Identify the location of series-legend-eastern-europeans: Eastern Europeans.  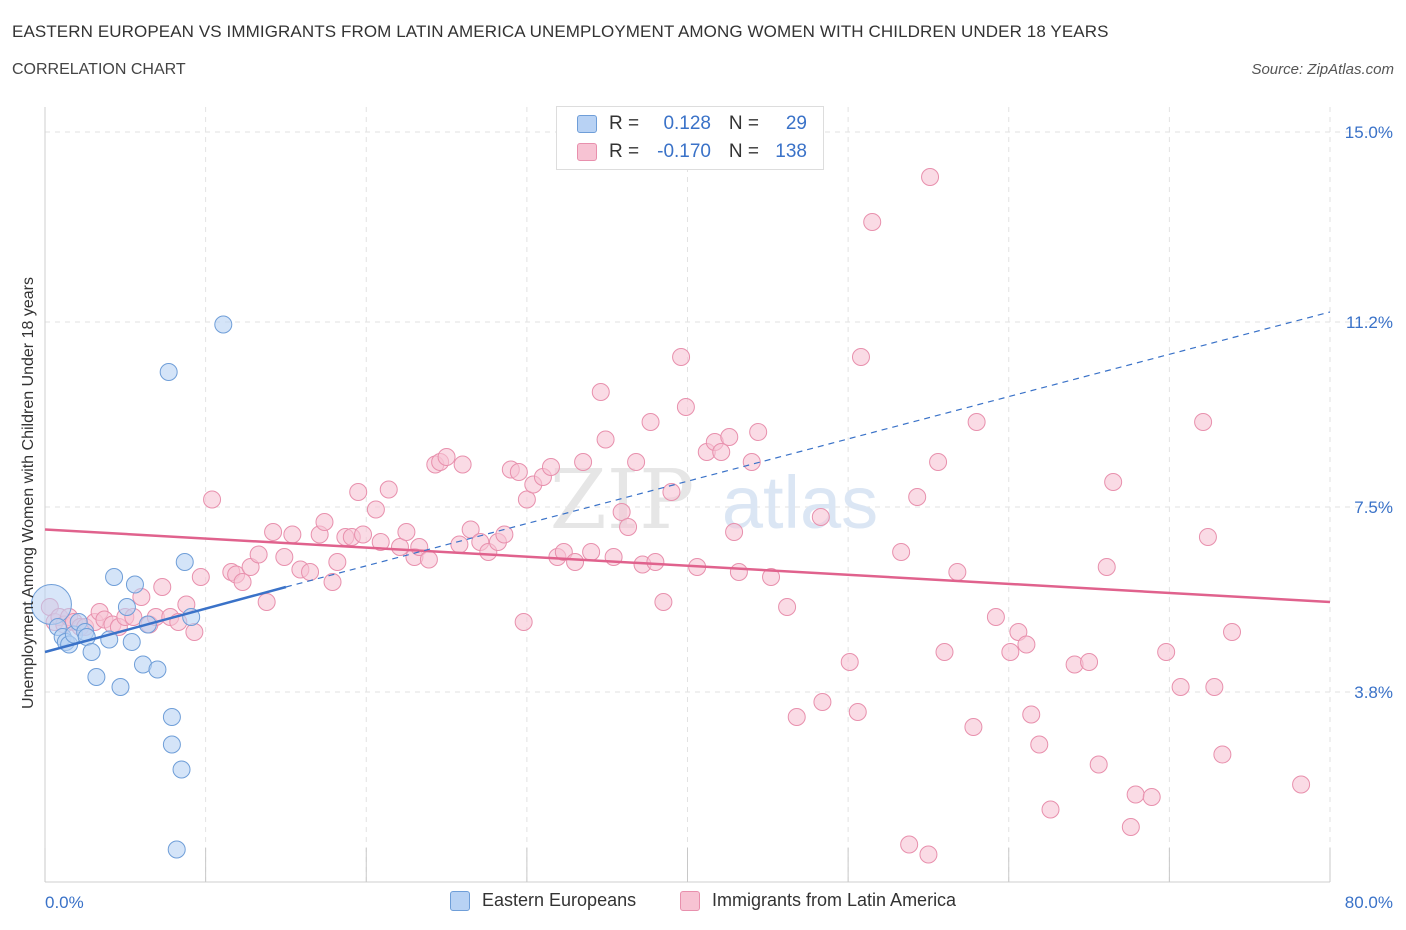
(543, 900).